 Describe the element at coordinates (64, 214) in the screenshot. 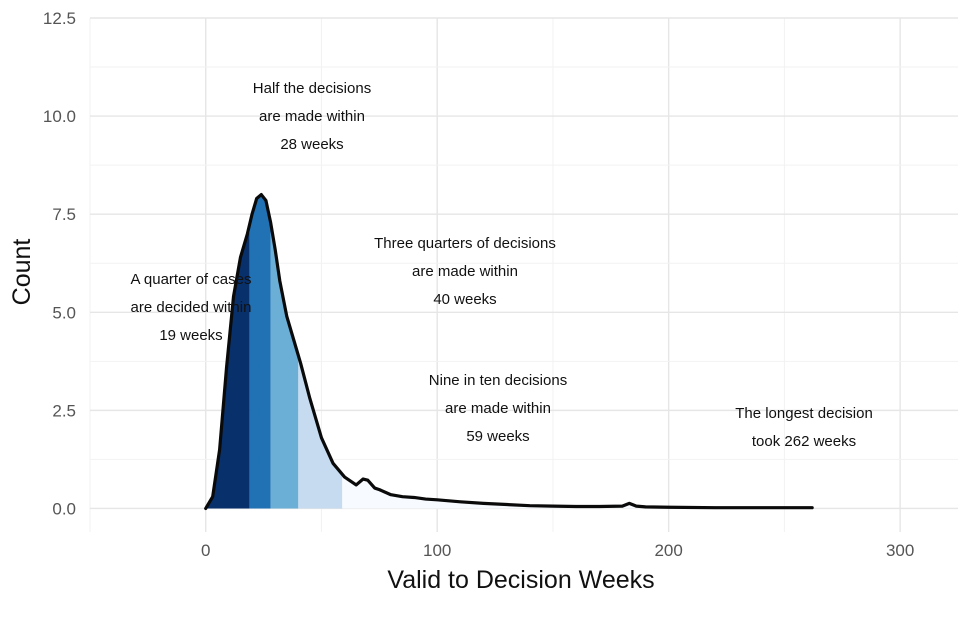

I see `y-tick-label: 7.5` at that location.